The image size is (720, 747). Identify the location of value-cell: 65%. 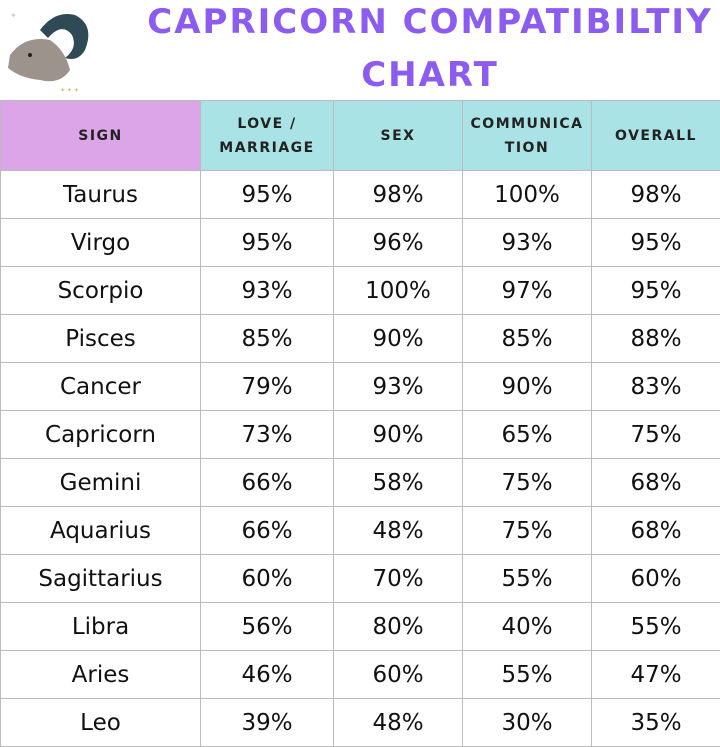
(527, 435).